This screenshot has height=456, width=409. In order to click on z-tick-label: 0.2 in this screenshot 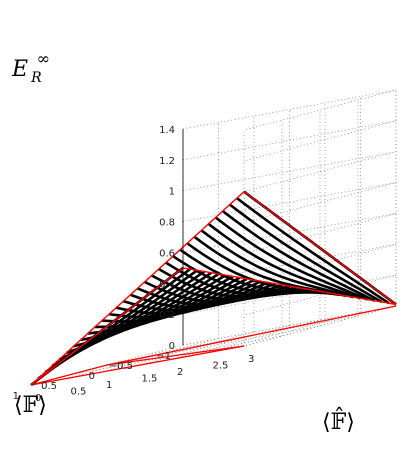, I will do `click(167, 315)`.